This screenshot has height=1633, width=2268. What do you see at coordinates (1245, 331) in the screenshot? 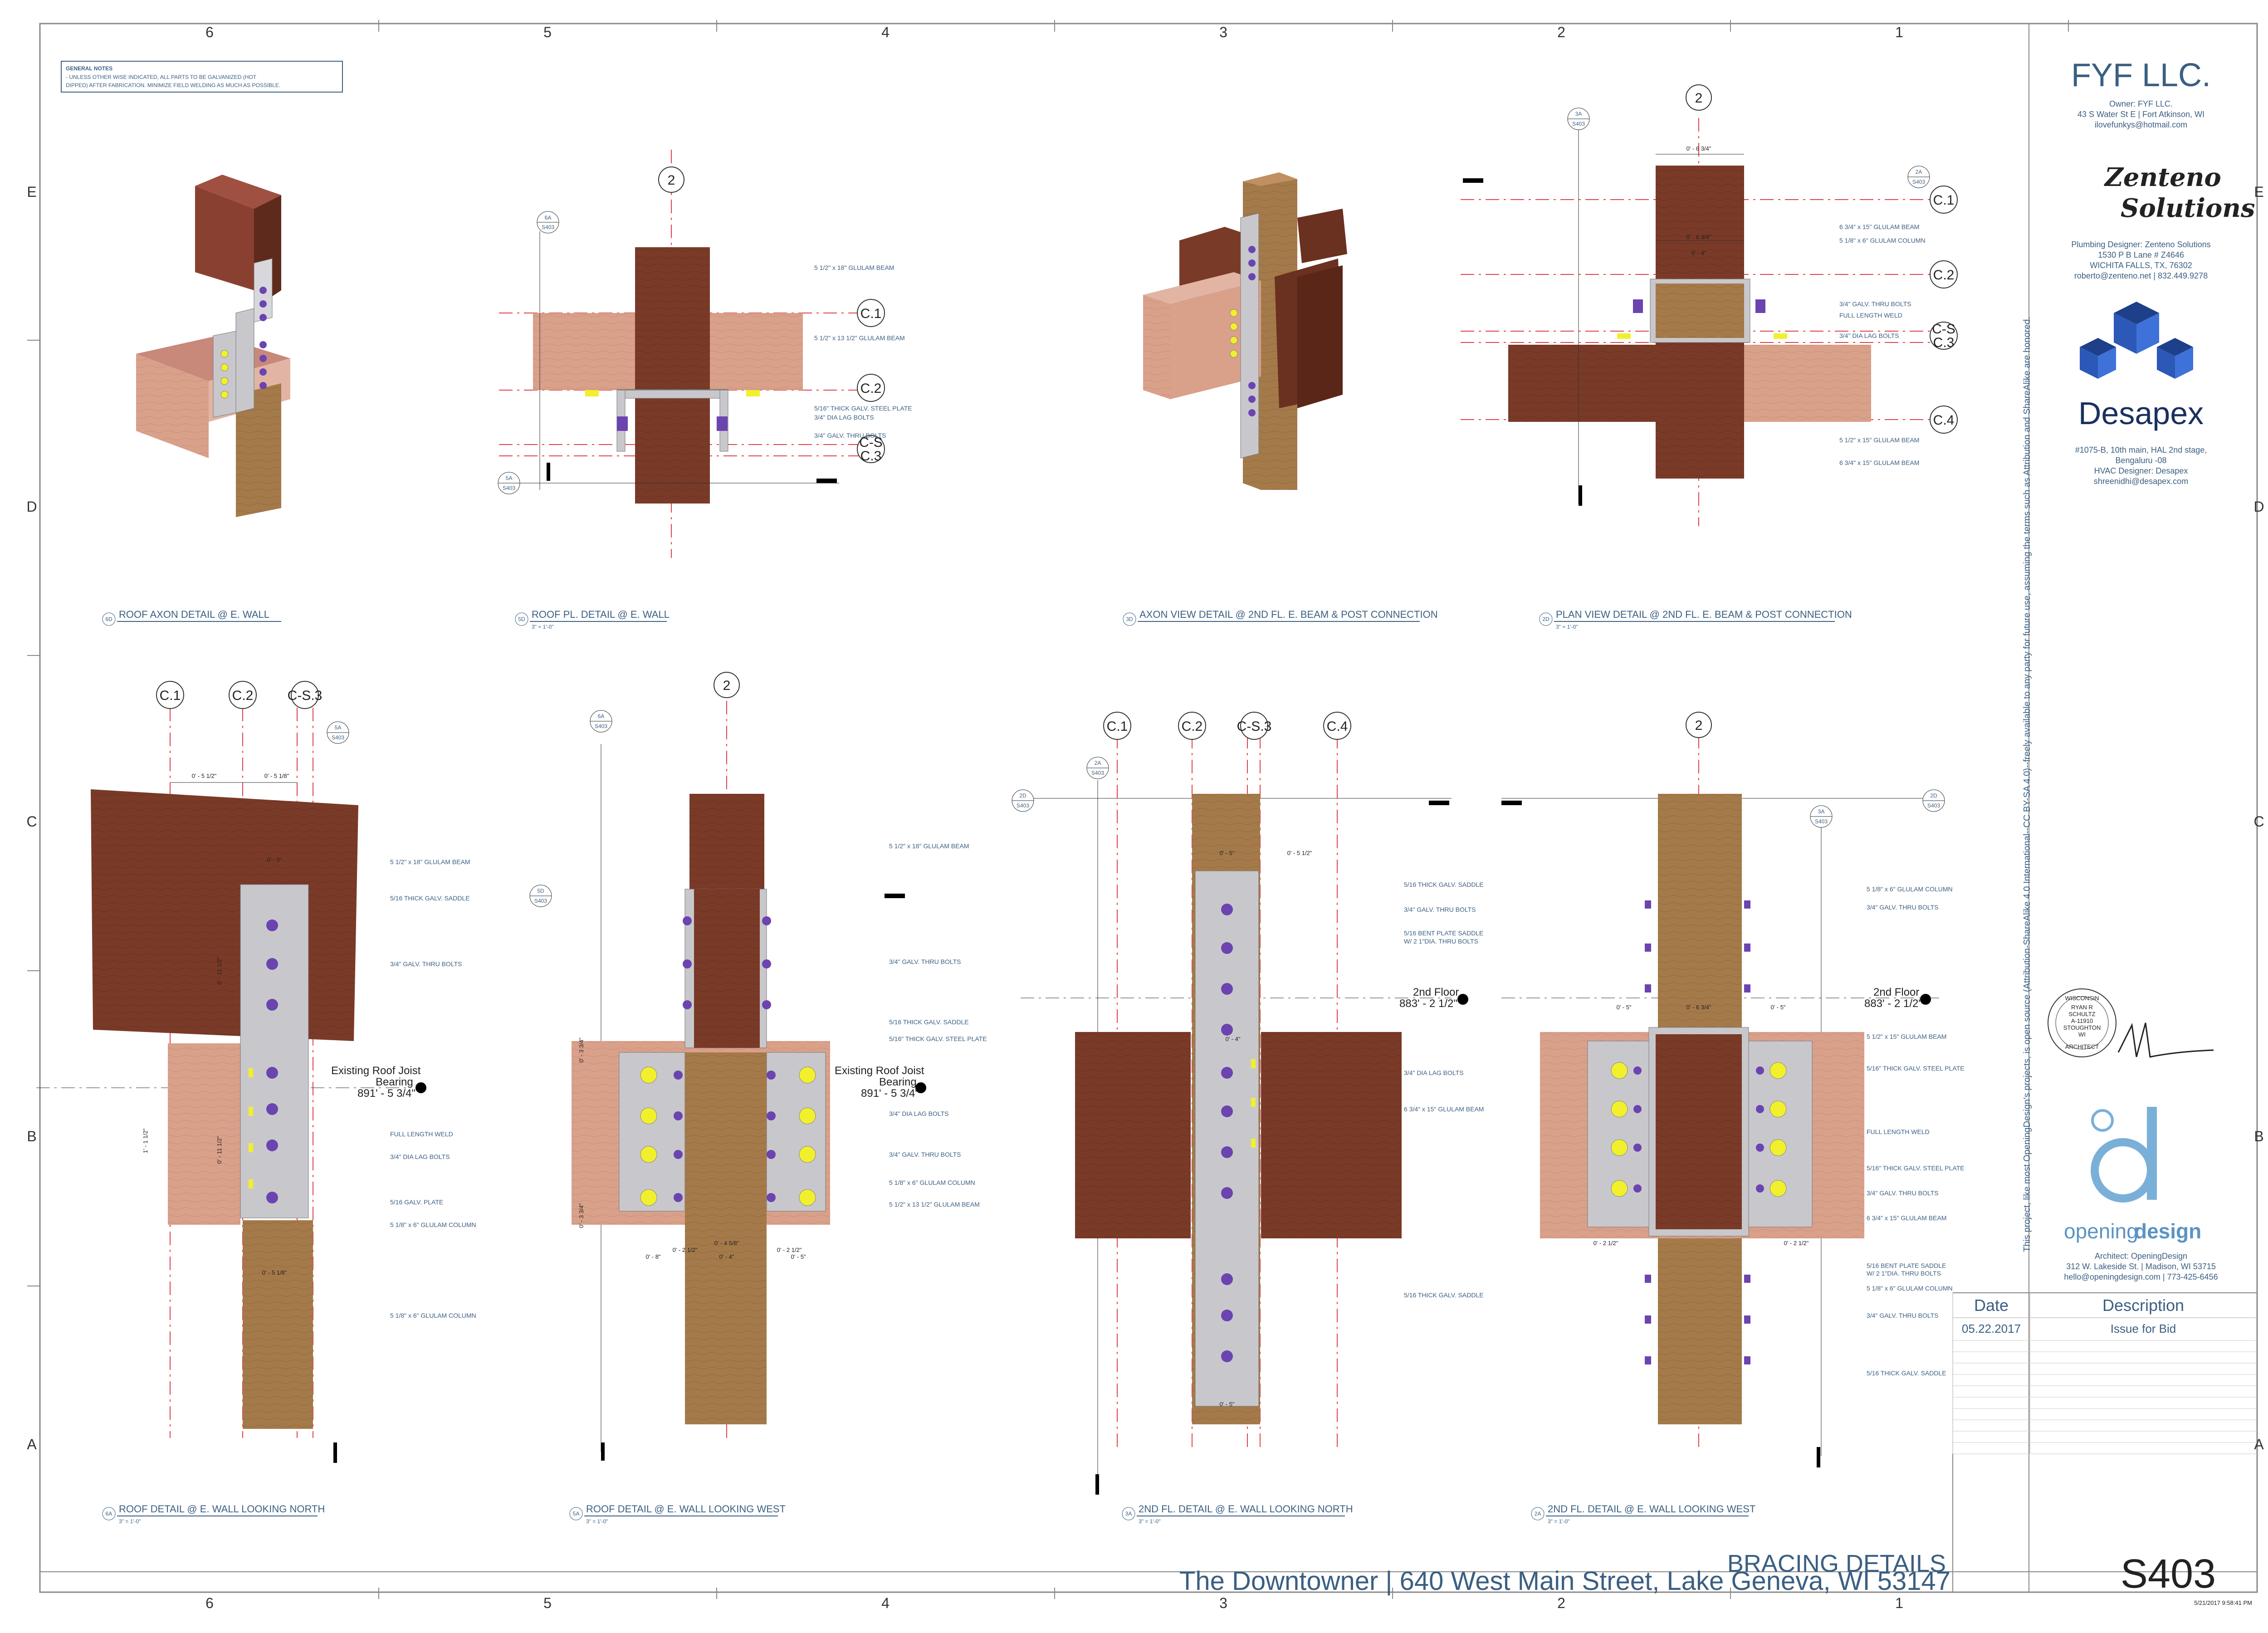
I see `detail-3d-axon-2nd-fl` at bounding box center [1245, 331].